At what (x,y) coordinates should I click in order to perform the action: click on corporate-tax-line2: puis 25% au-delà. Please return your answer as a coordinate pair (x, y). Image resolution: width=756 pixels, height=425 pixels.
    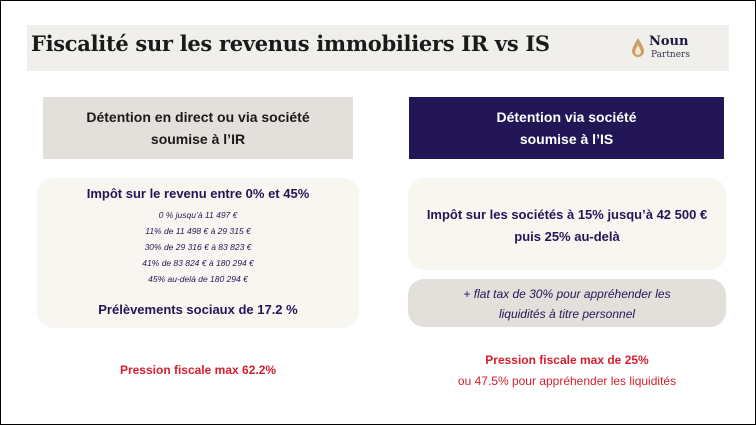
    Looking at the image, I should click on (567, 236).